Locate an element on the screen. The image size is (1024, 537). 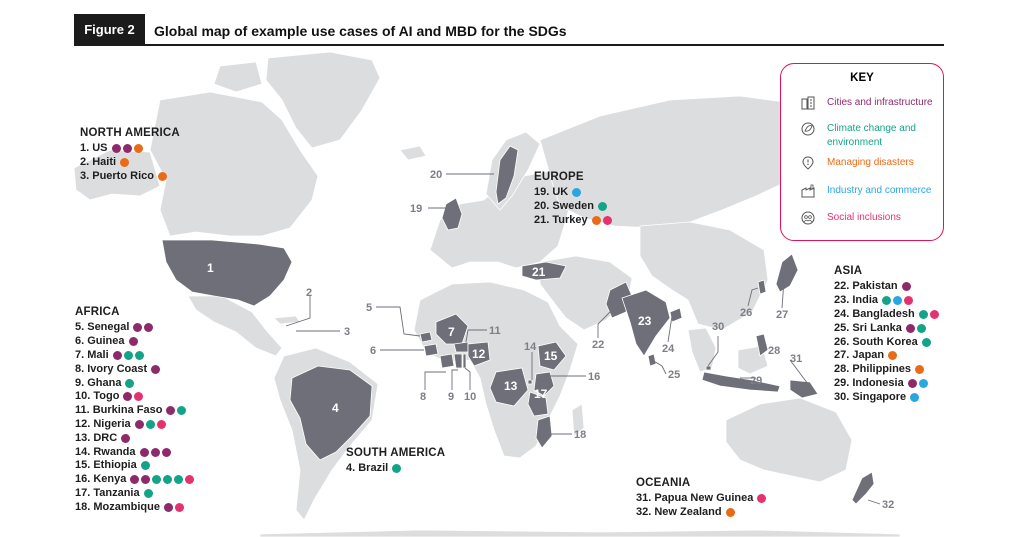
entry-list-south-america: 4. Brazil is located at coordinates (395, 469).